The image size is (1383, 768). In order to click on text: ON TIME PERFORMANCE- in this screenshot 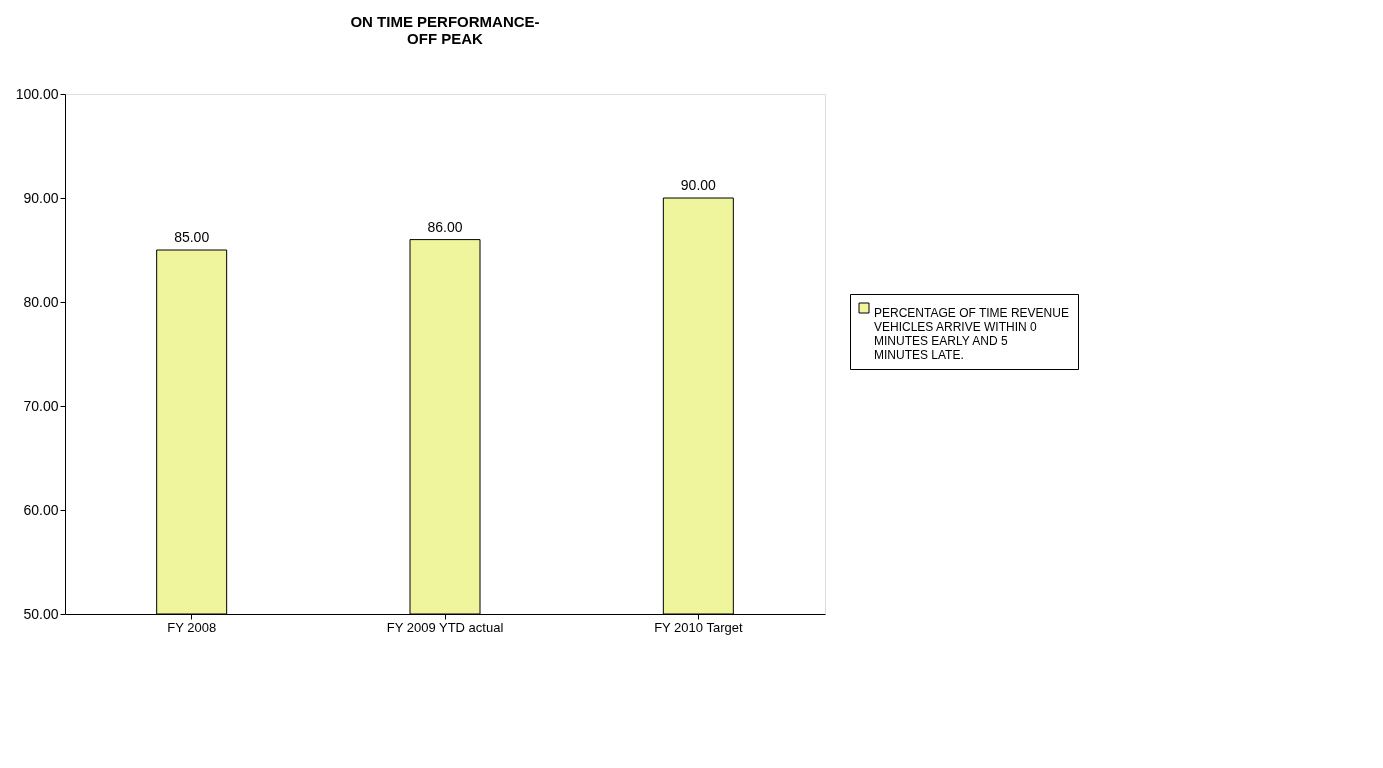, I will do `click(445, 21)`.